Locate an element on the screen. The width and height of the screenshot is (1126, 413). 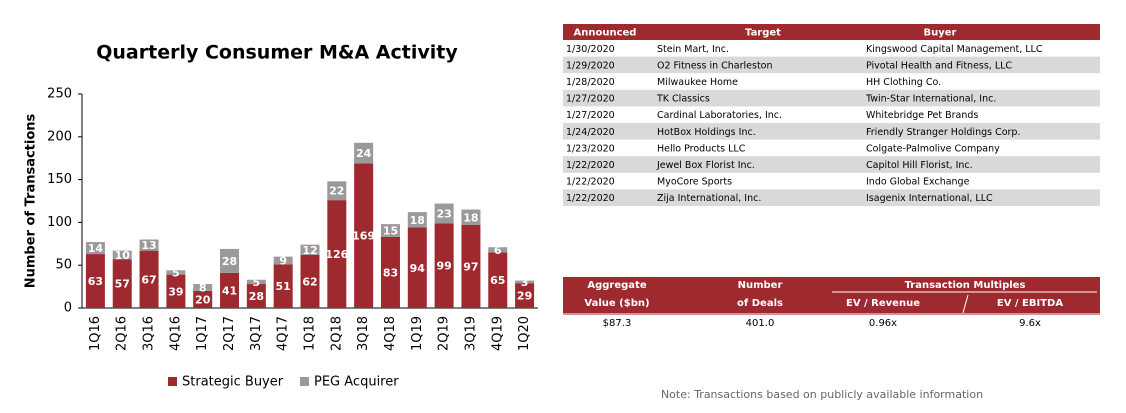
table-cell: Zija International, Inc. is located at coordinates (709, 198).